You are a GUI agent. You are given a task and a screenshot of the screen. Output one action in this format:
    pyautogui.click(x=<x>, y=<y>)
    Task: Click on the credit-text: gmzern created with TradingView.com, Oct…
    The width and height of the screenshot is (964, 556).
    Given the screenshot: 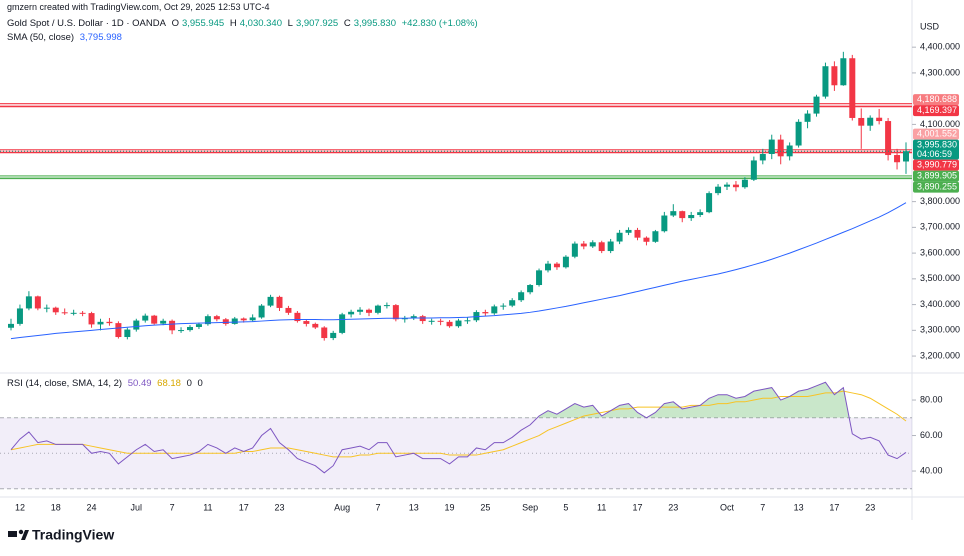 What is the action you would take?
    pyautogui.click(x=138, y=7)
    